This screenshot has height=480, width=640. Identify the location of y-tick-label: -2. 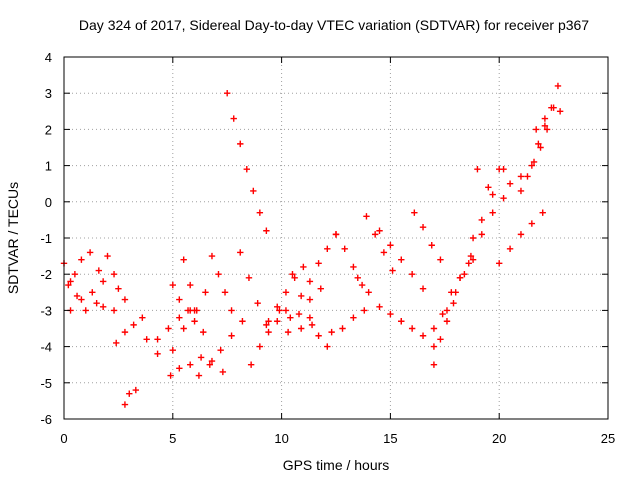
(46, 274).